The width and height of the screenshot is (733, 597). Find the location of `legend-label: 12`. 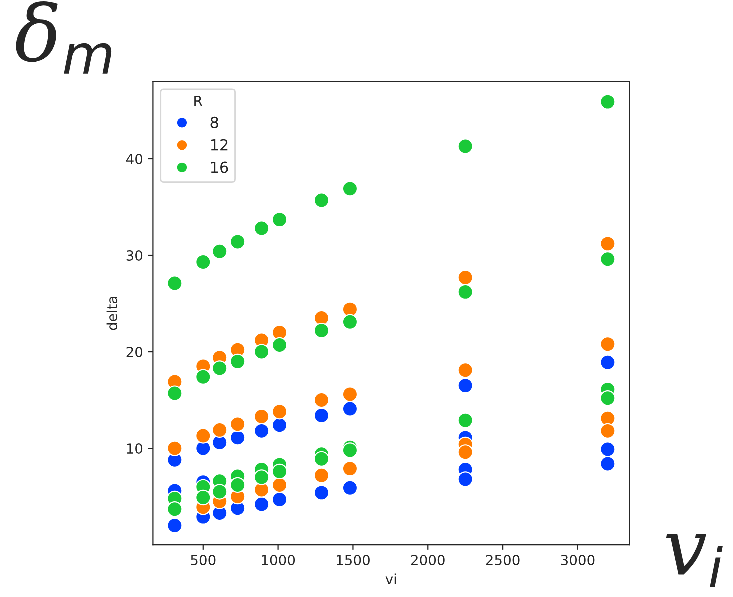

legend-label: 12 is located at coordinates (219, 145).